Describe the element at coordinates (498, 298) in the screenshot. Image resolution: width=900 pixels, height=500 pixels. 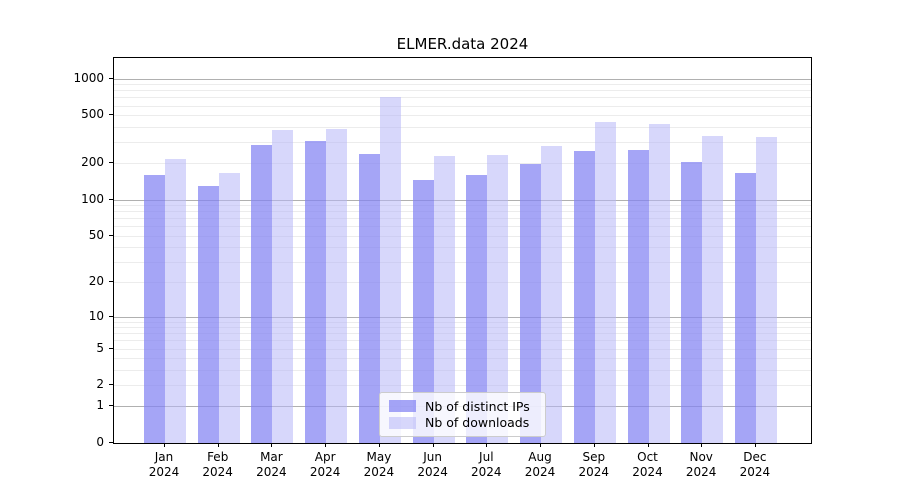
I see `bar-downloads-jul` at that location.